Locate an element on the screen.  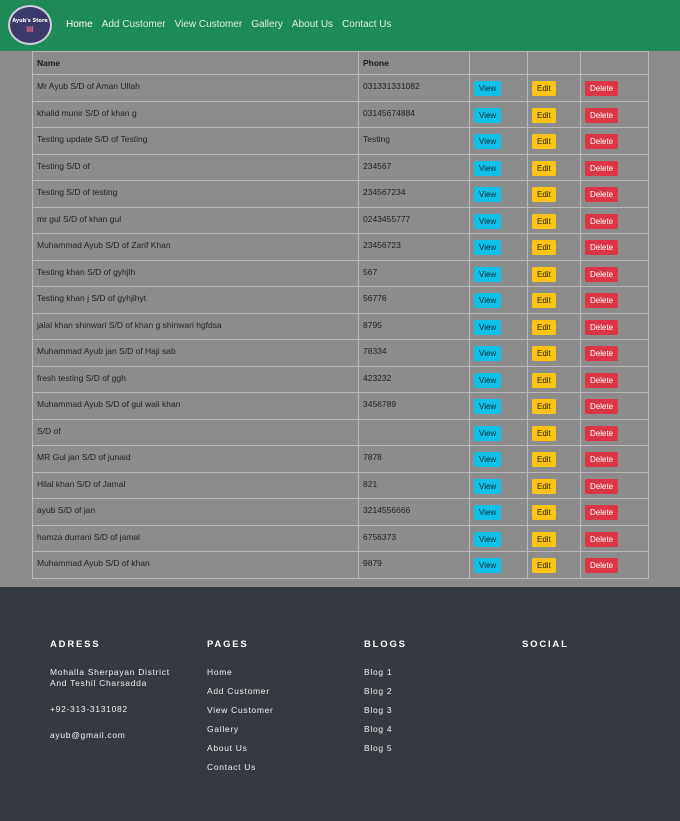
delete-column-header is located at coordinates (614, 63).